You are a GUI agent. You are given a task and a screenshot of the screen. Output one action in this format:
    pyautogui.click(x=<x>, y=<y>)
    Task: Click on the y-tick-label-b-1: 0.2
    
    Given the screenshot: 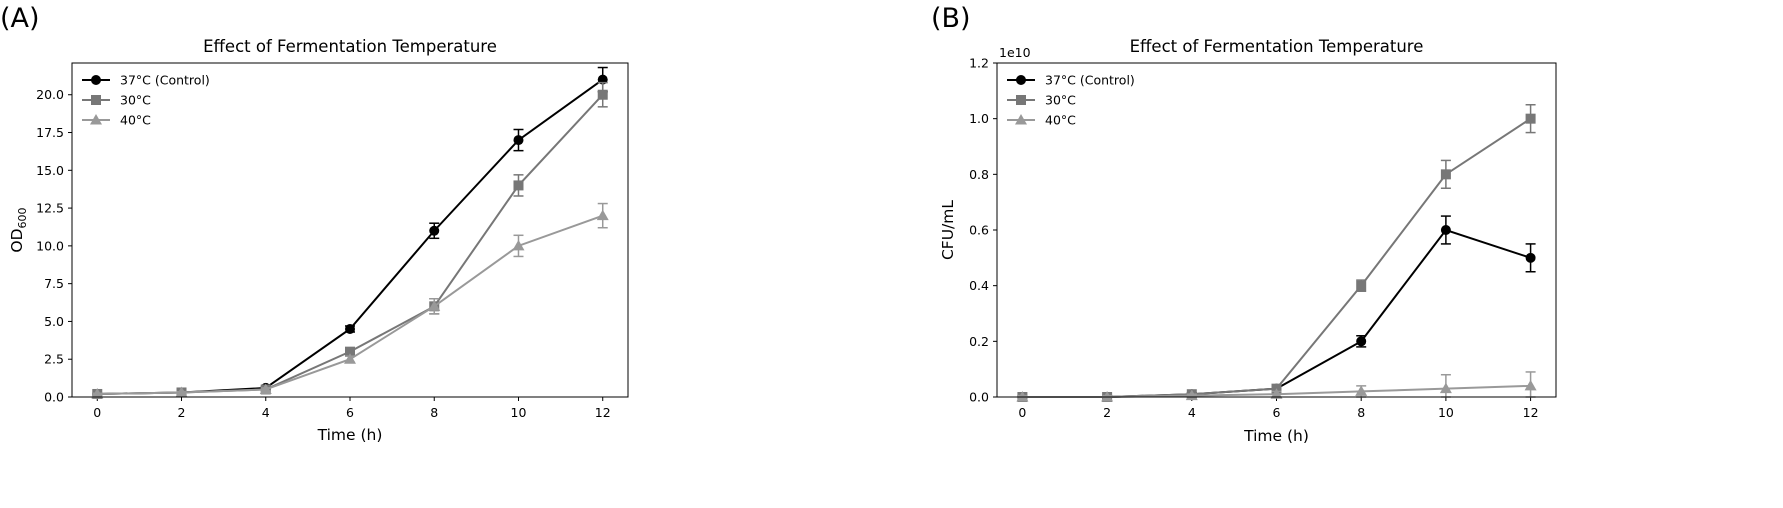 What is the action you would take?
    pyautogui.click(x=979, y=341)
    